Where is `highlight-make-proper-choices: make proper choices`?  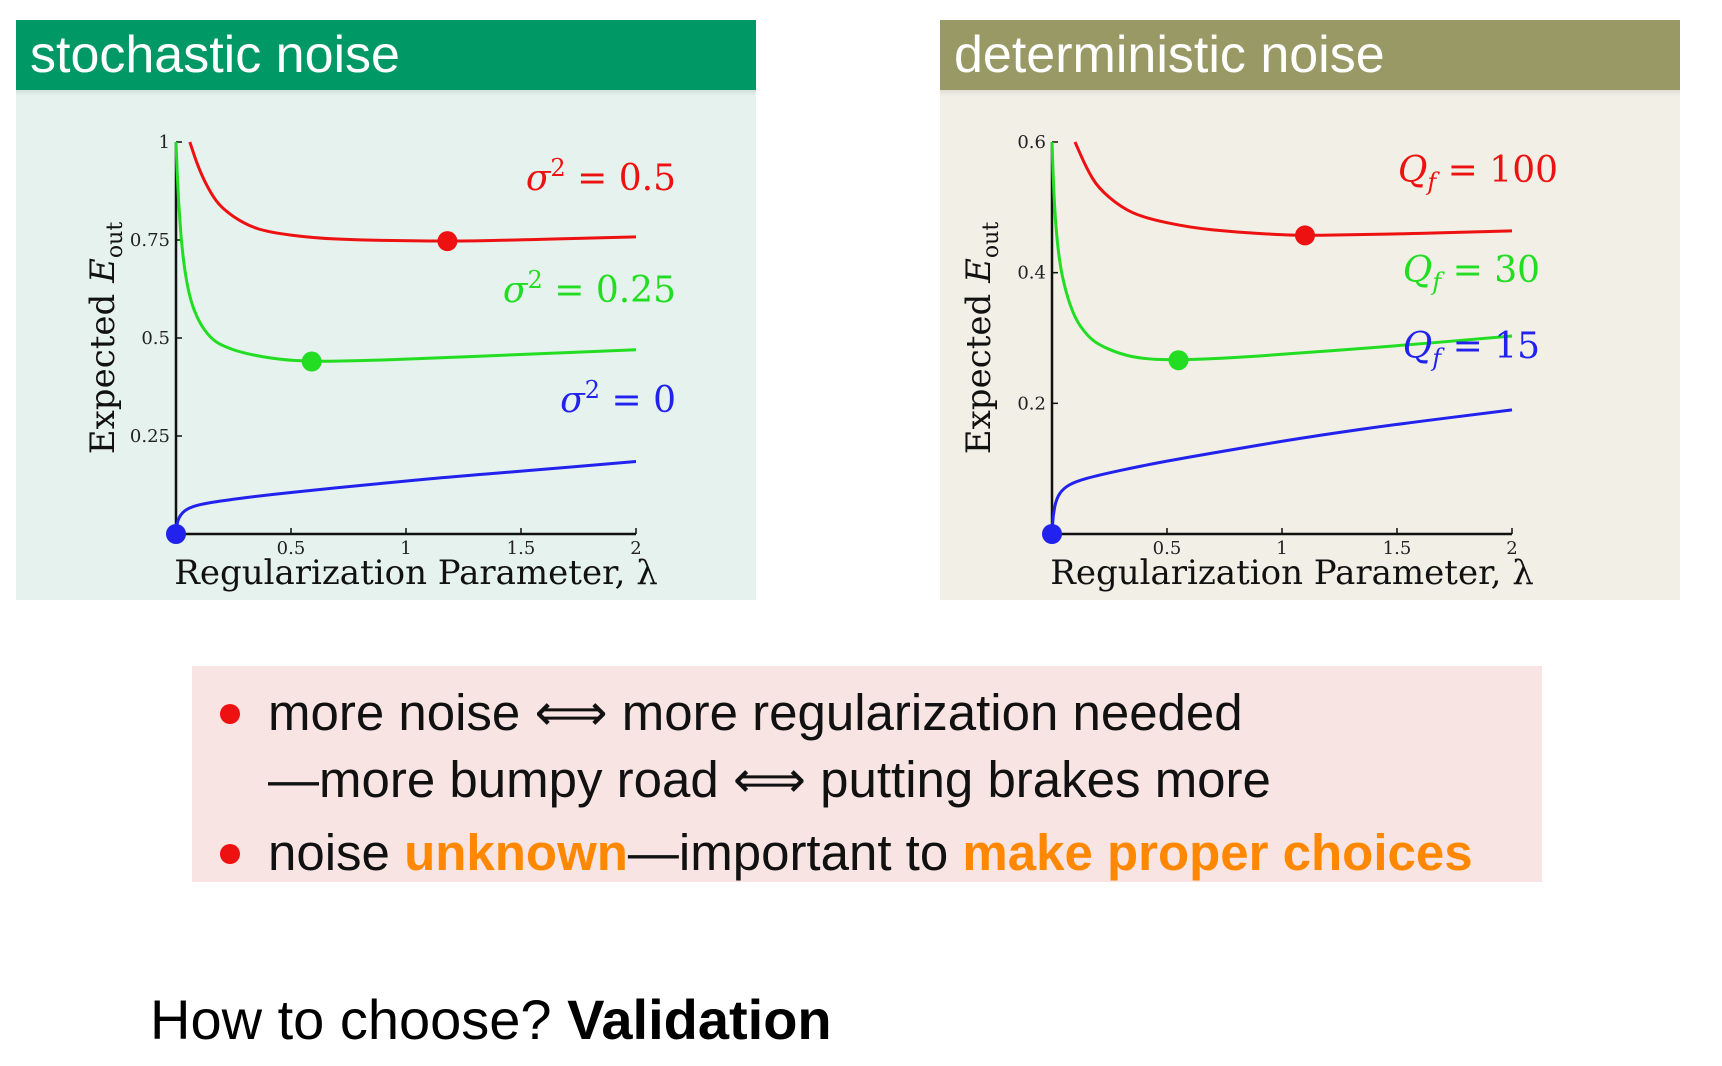
highlight-make-proper-choices: make proper choices is located at coordinates (1217, 852).